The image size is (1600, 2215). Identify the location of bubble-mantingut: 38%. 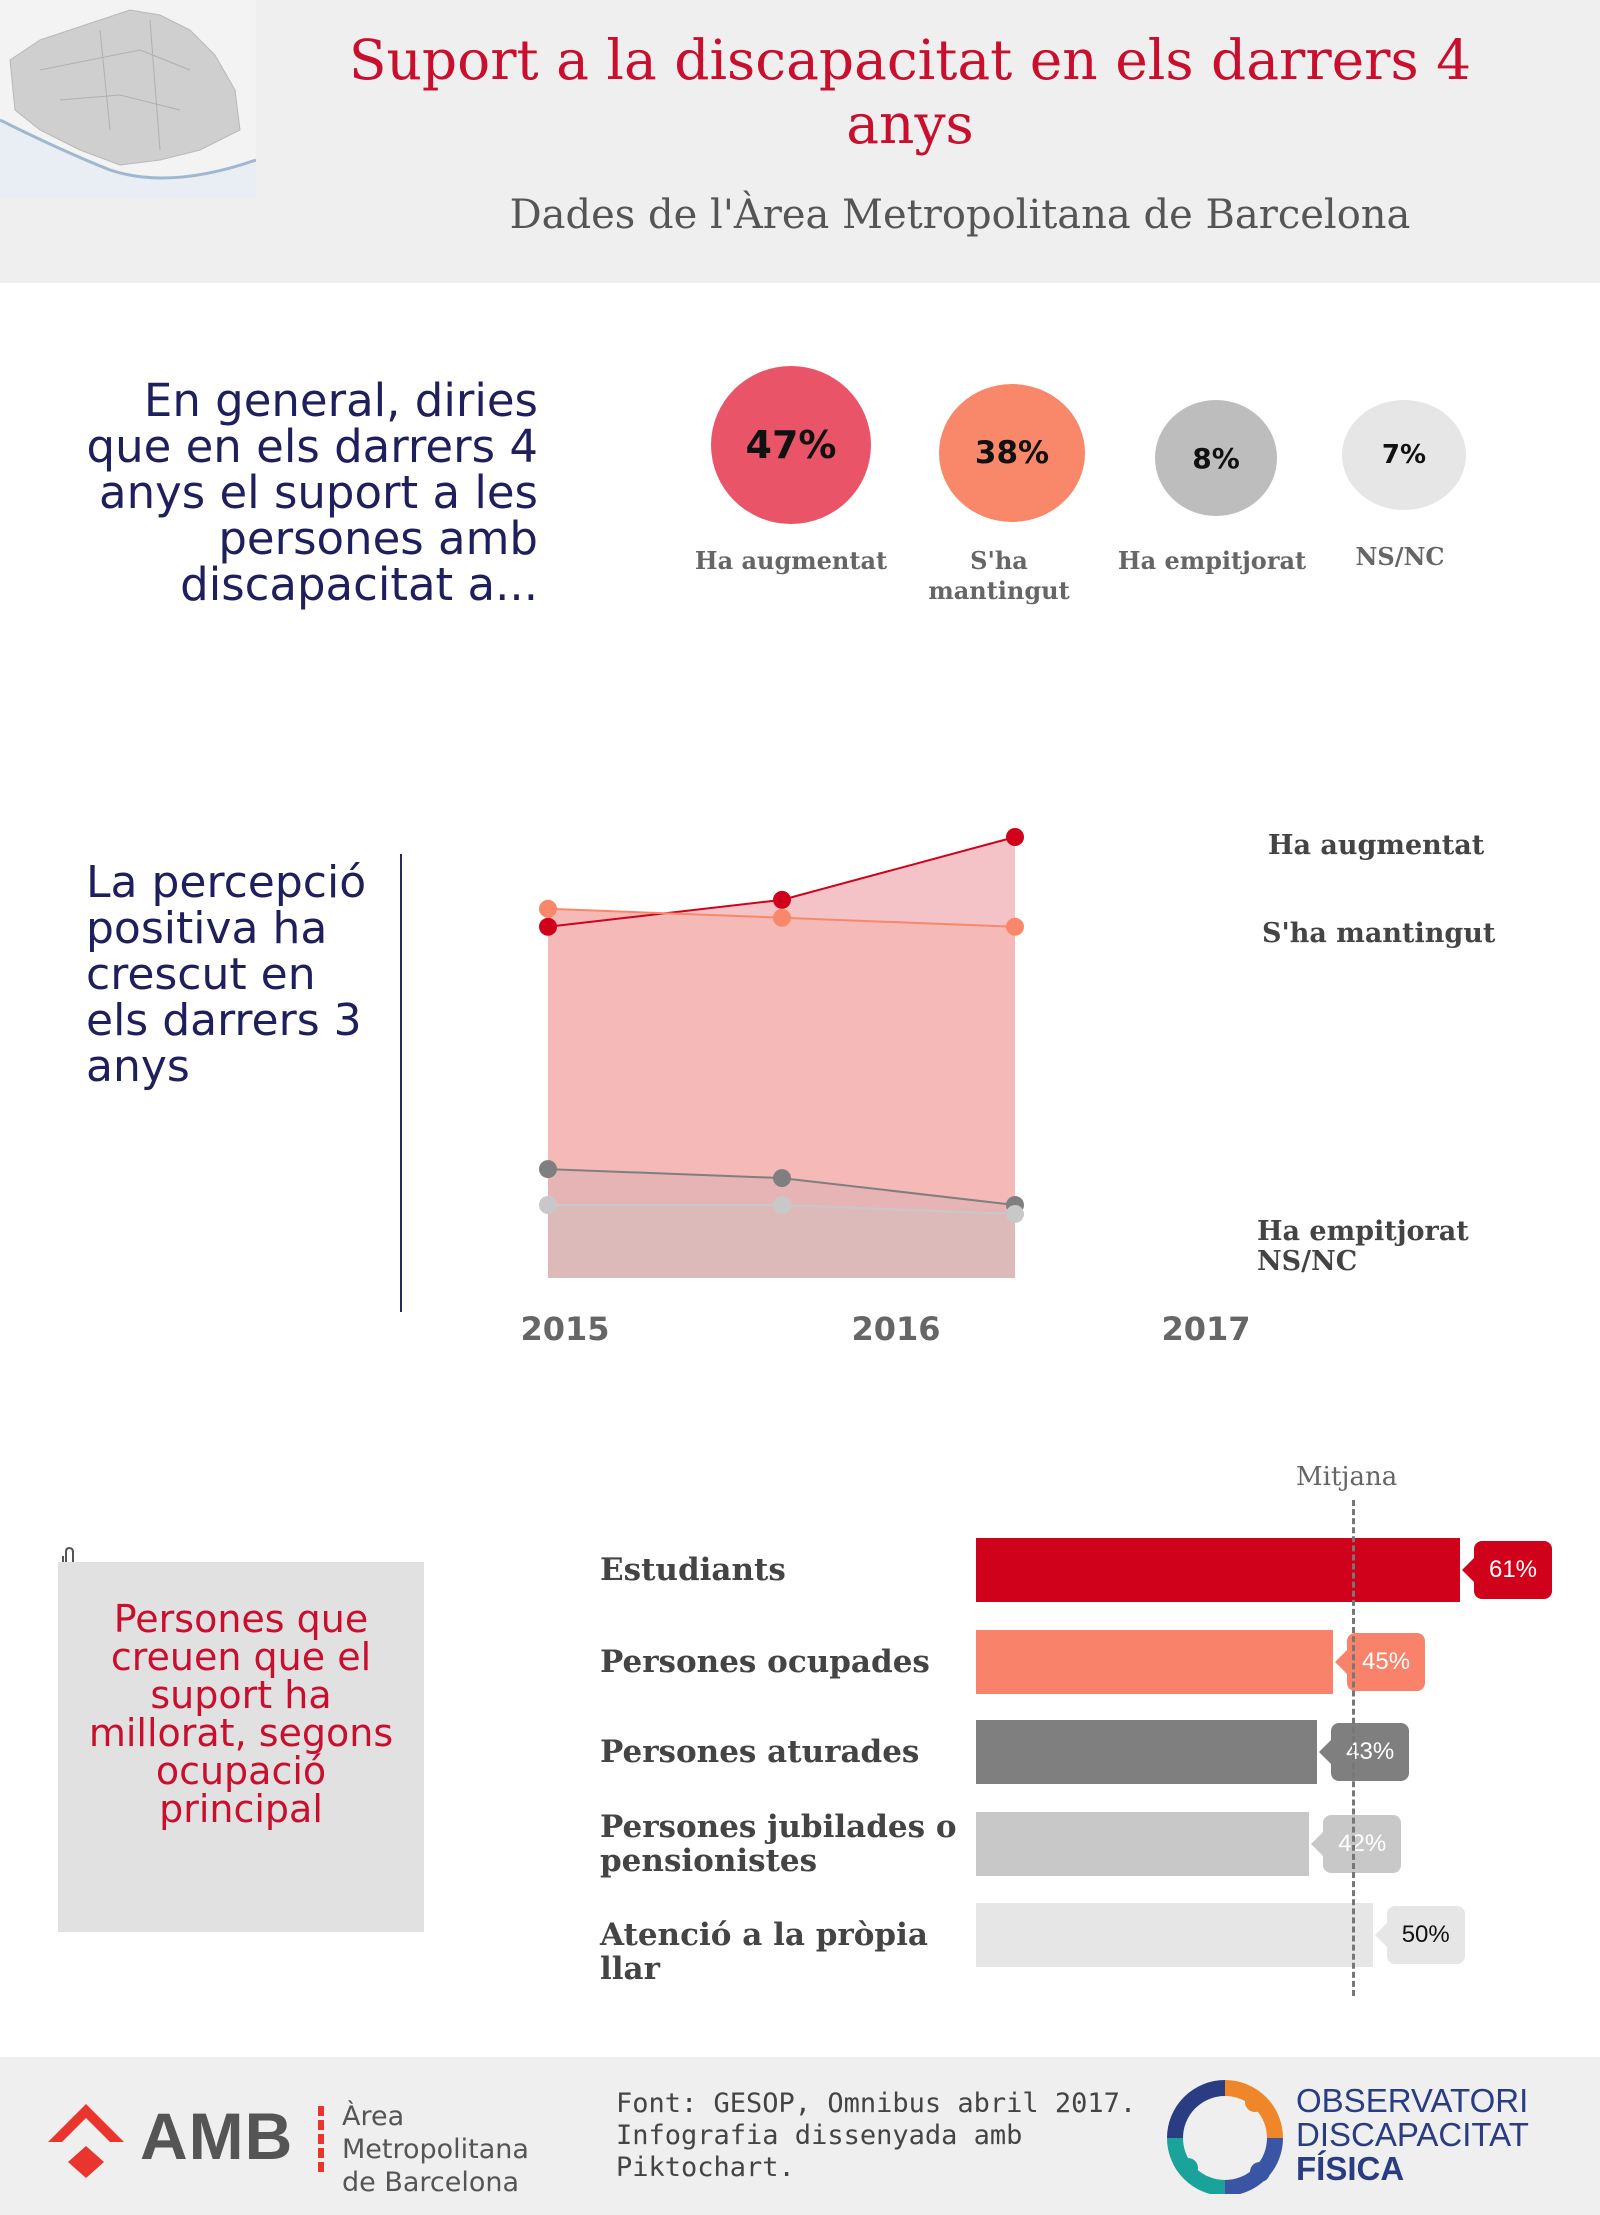
(1012, 453).